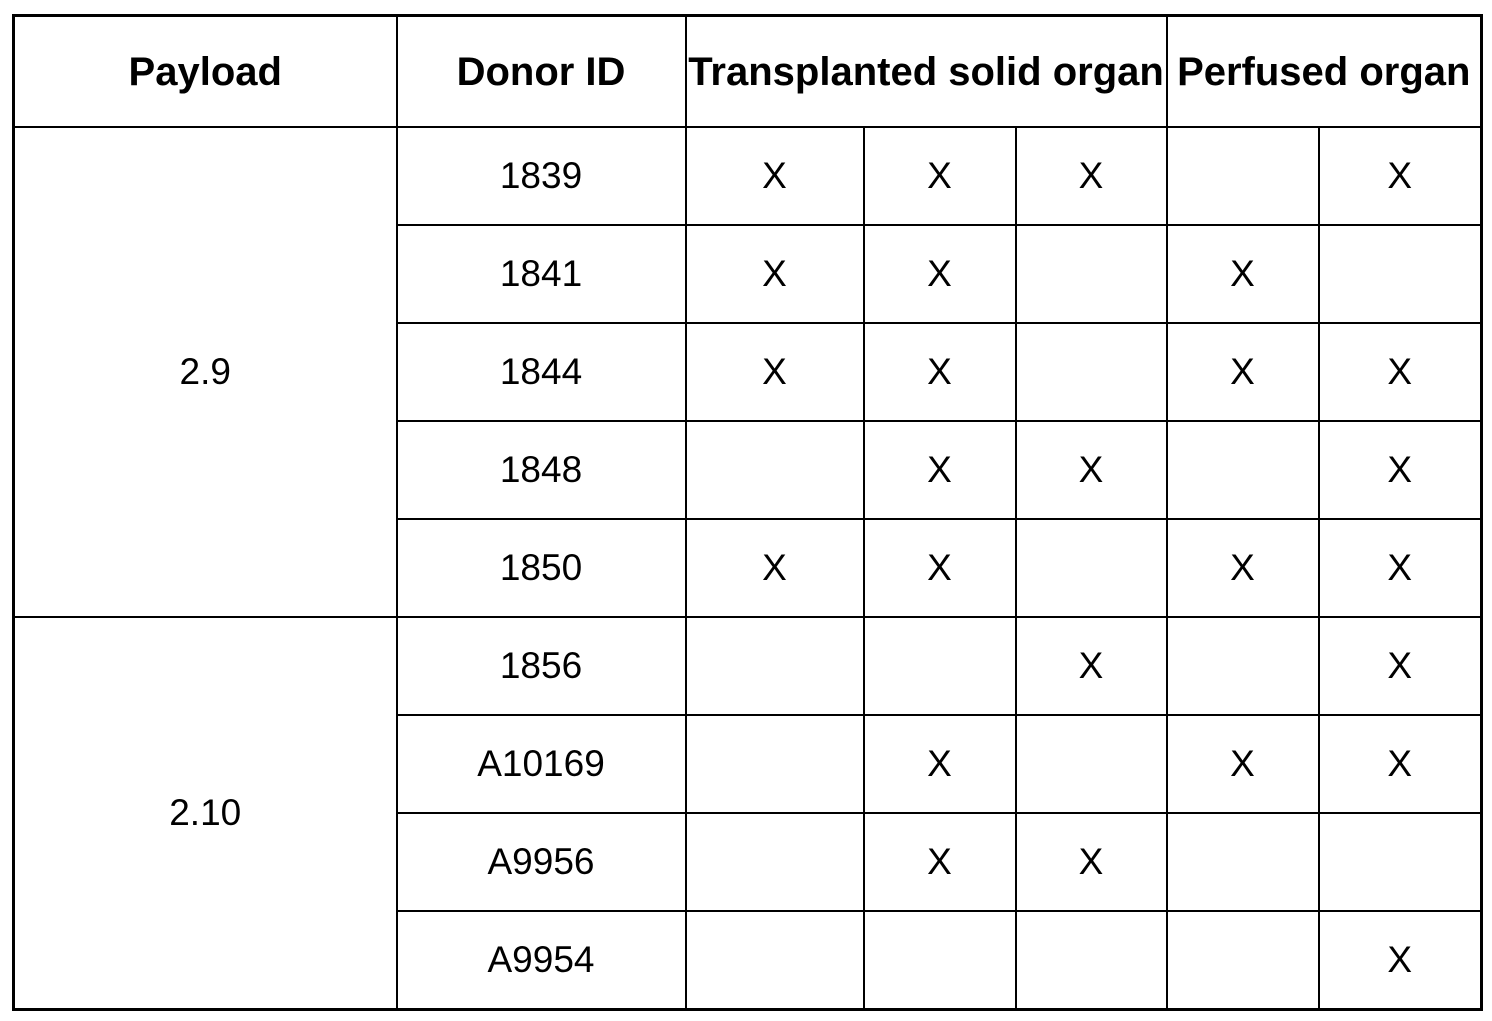  I want to click on column-header-perfused-organ: Perfused organ, so click(1324, 71).